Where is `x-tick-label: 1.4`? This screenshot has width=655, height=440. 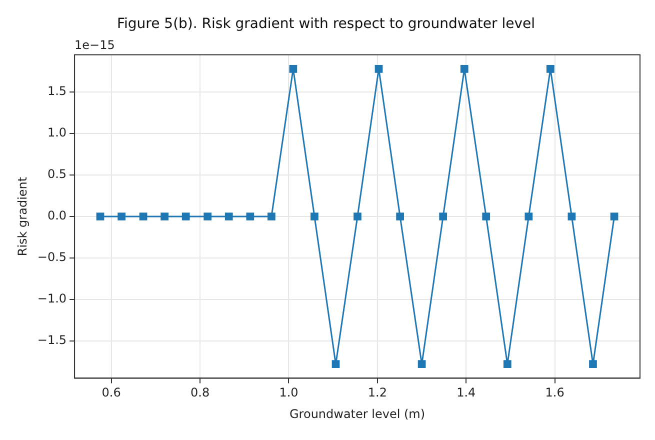 x-tick-label: 1.4 is located at coordinates (466, 393).